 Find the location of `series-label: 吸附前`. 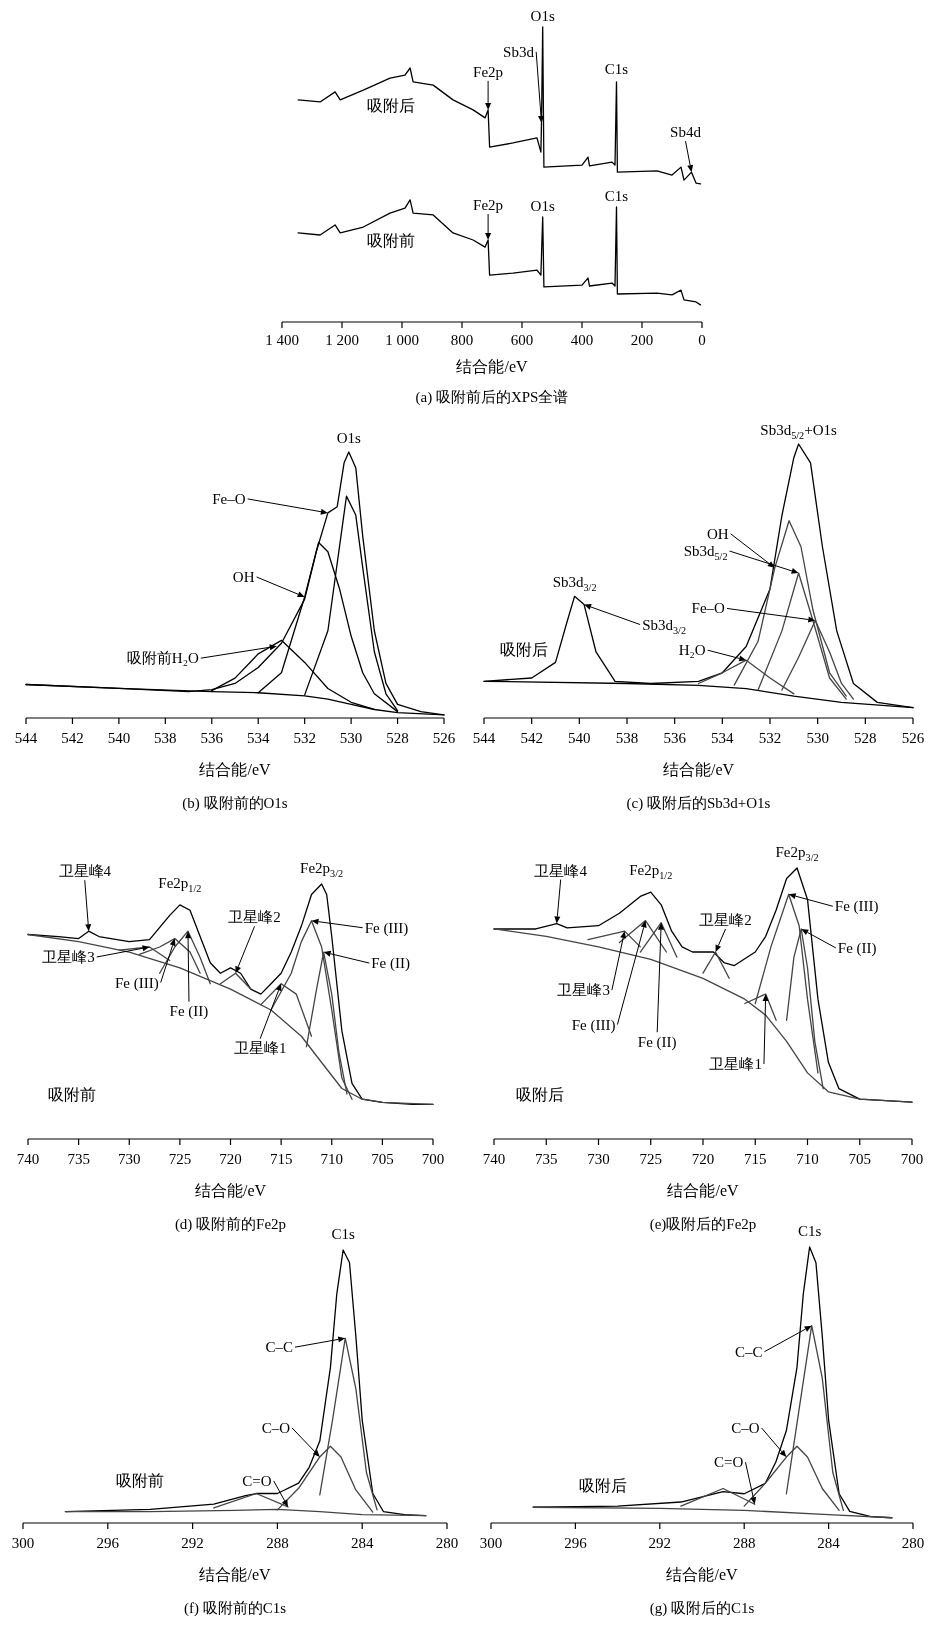

series-label: 吸附前 is located at coordinates (391, 240).